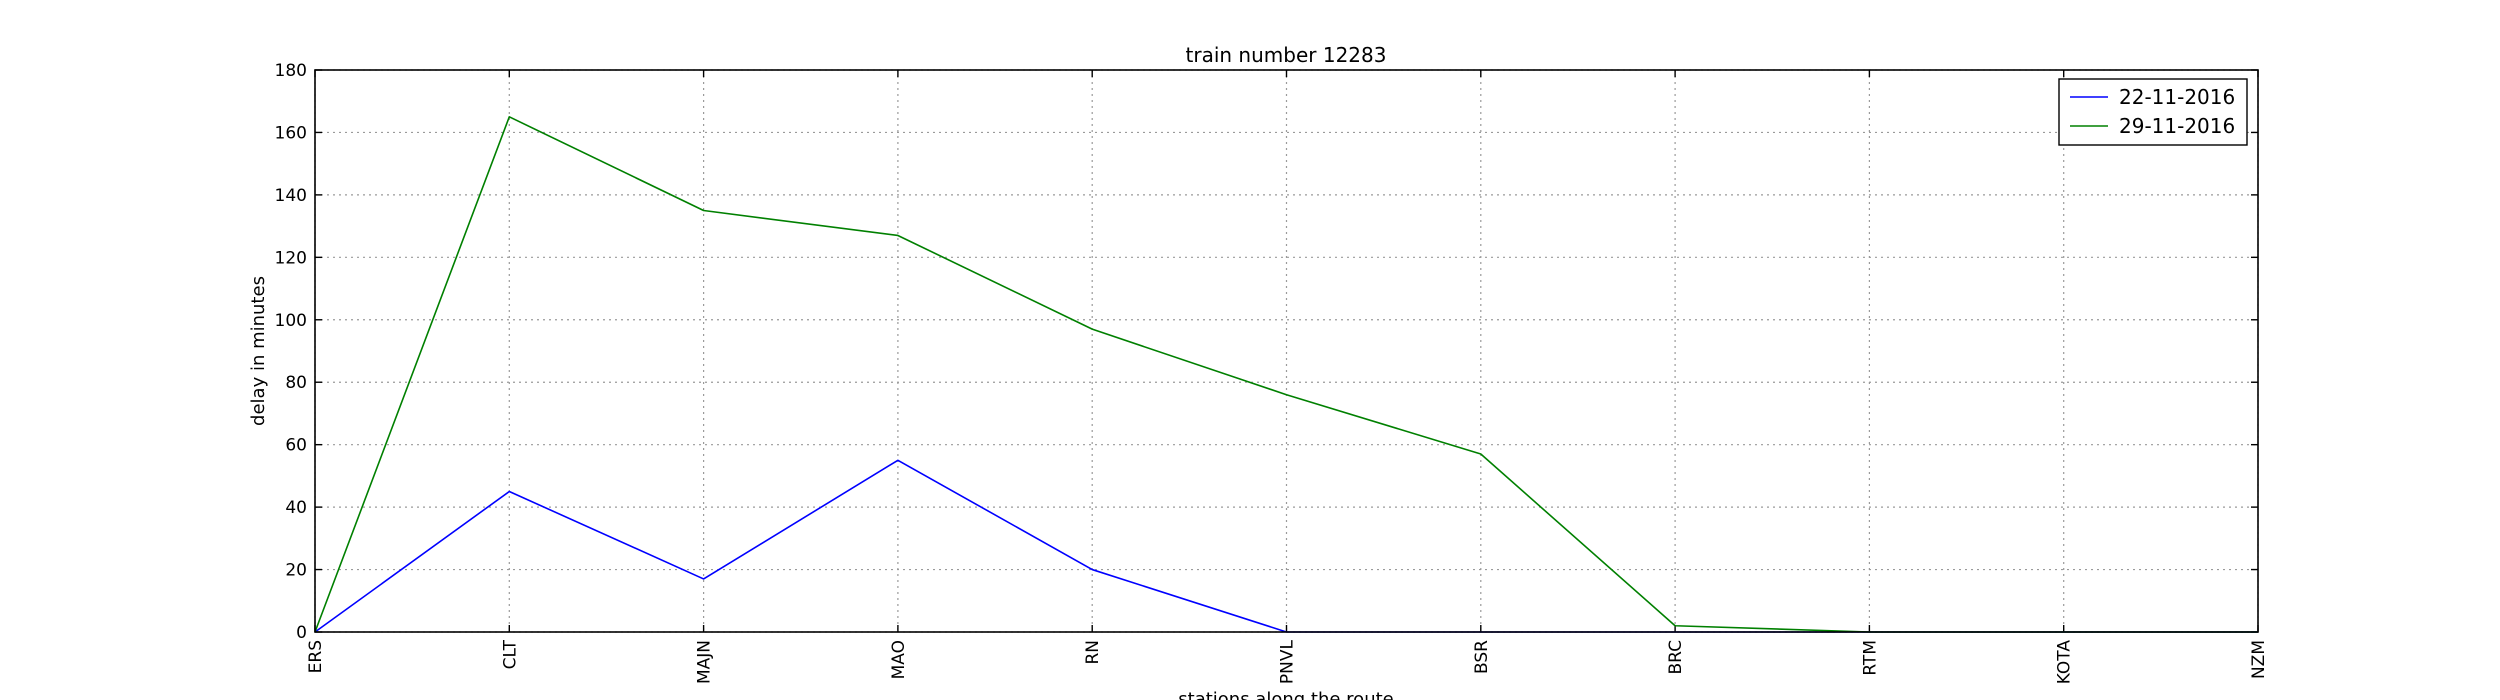  I want to click on x-tick-label: RN, so click(1093, 652).